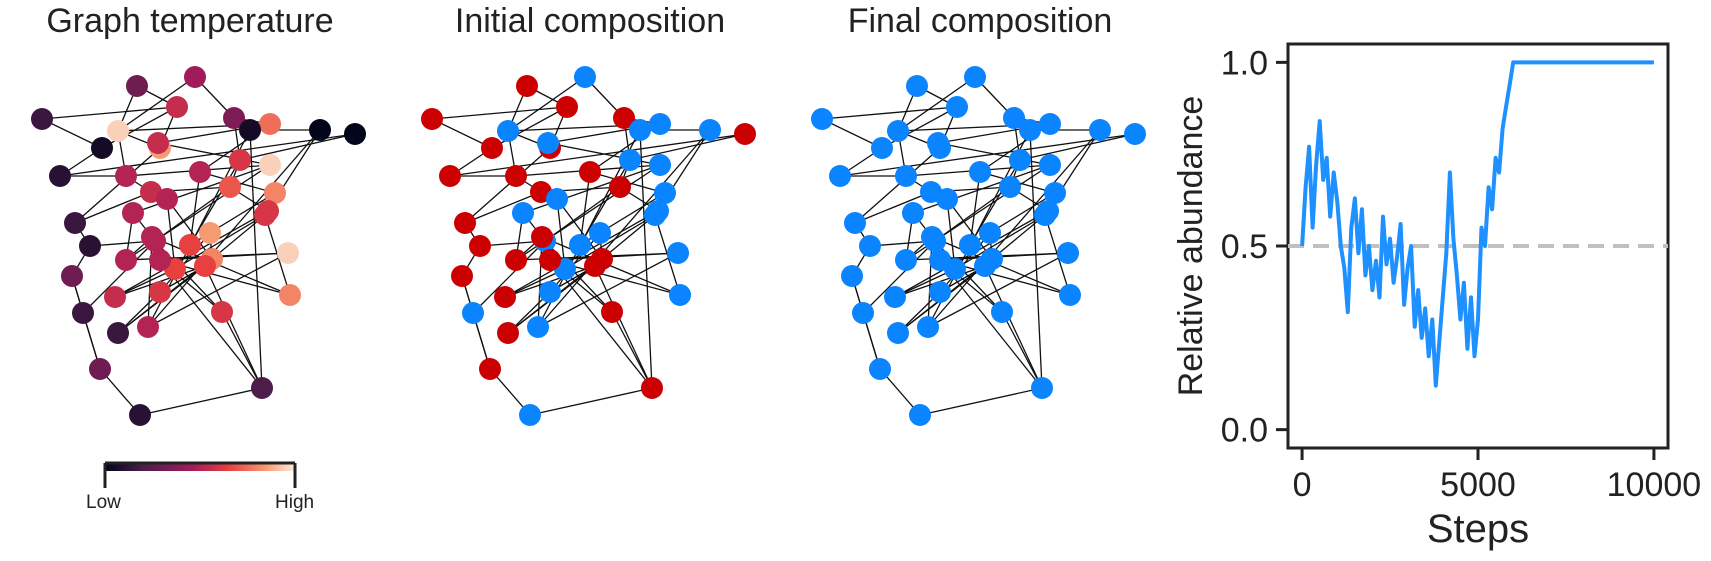  Describe the element at coordinates (1244, 63) in the screenshot. I see `y-tick-label: 1.0` at that location.